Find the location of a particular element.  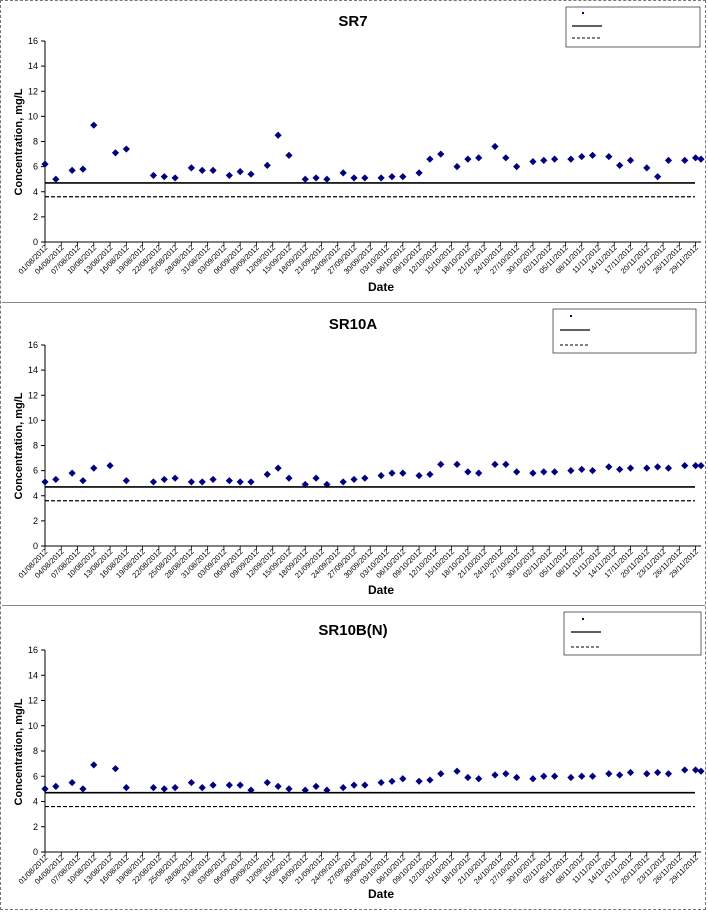

chart-title: SR10A is located at coordinates (353, 324).